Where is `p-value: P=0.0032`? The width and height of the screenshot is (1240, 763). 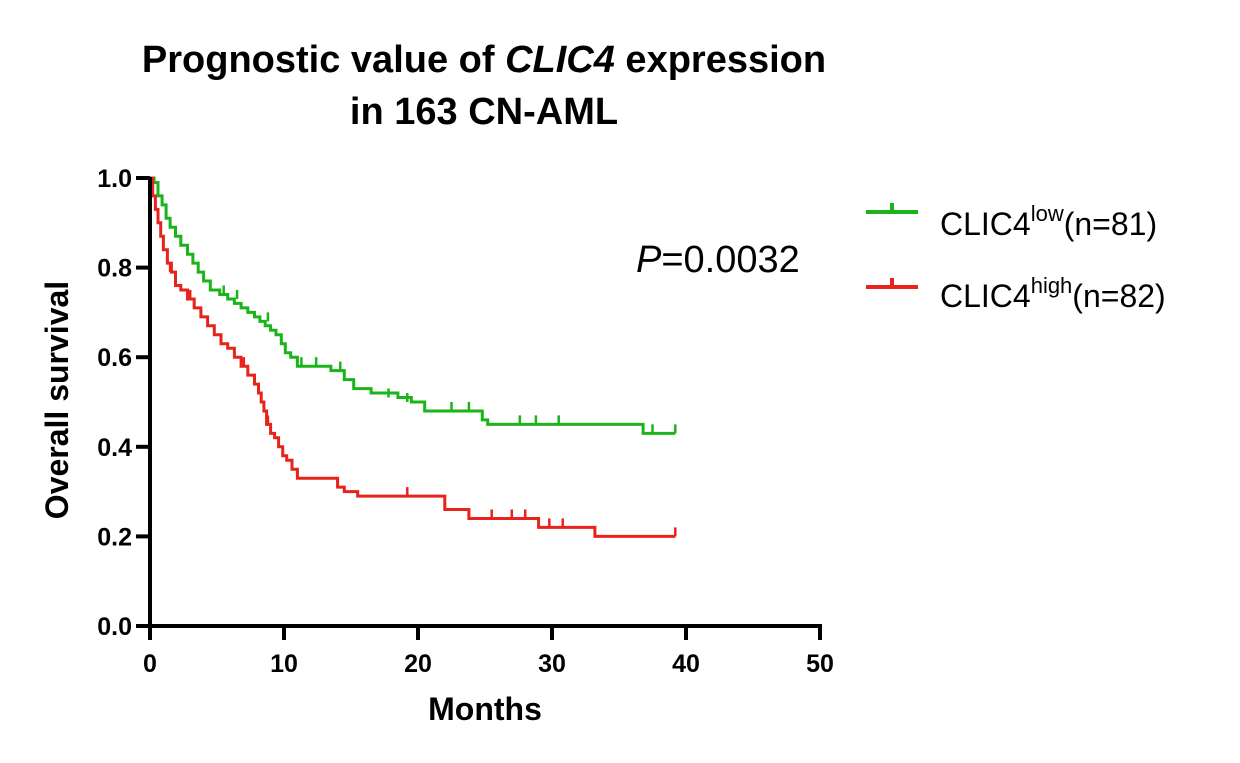 p-value: P=0.0032 is located at coordinates (718, 260).